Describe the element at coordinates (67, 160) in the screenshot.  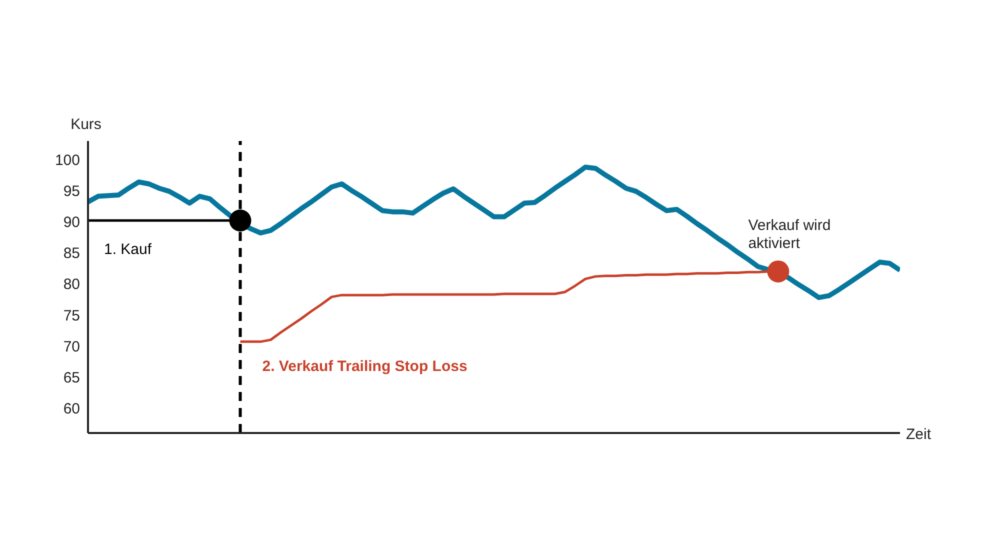
I see `y-tick-label: 100` at that location.